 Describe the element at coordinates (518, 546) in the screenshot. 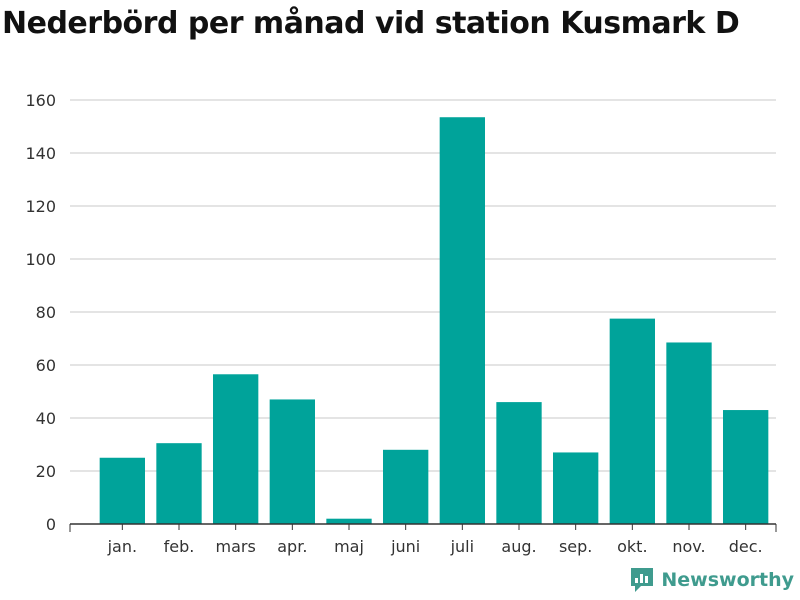

I see `x-tick-label: aug.` at that location.